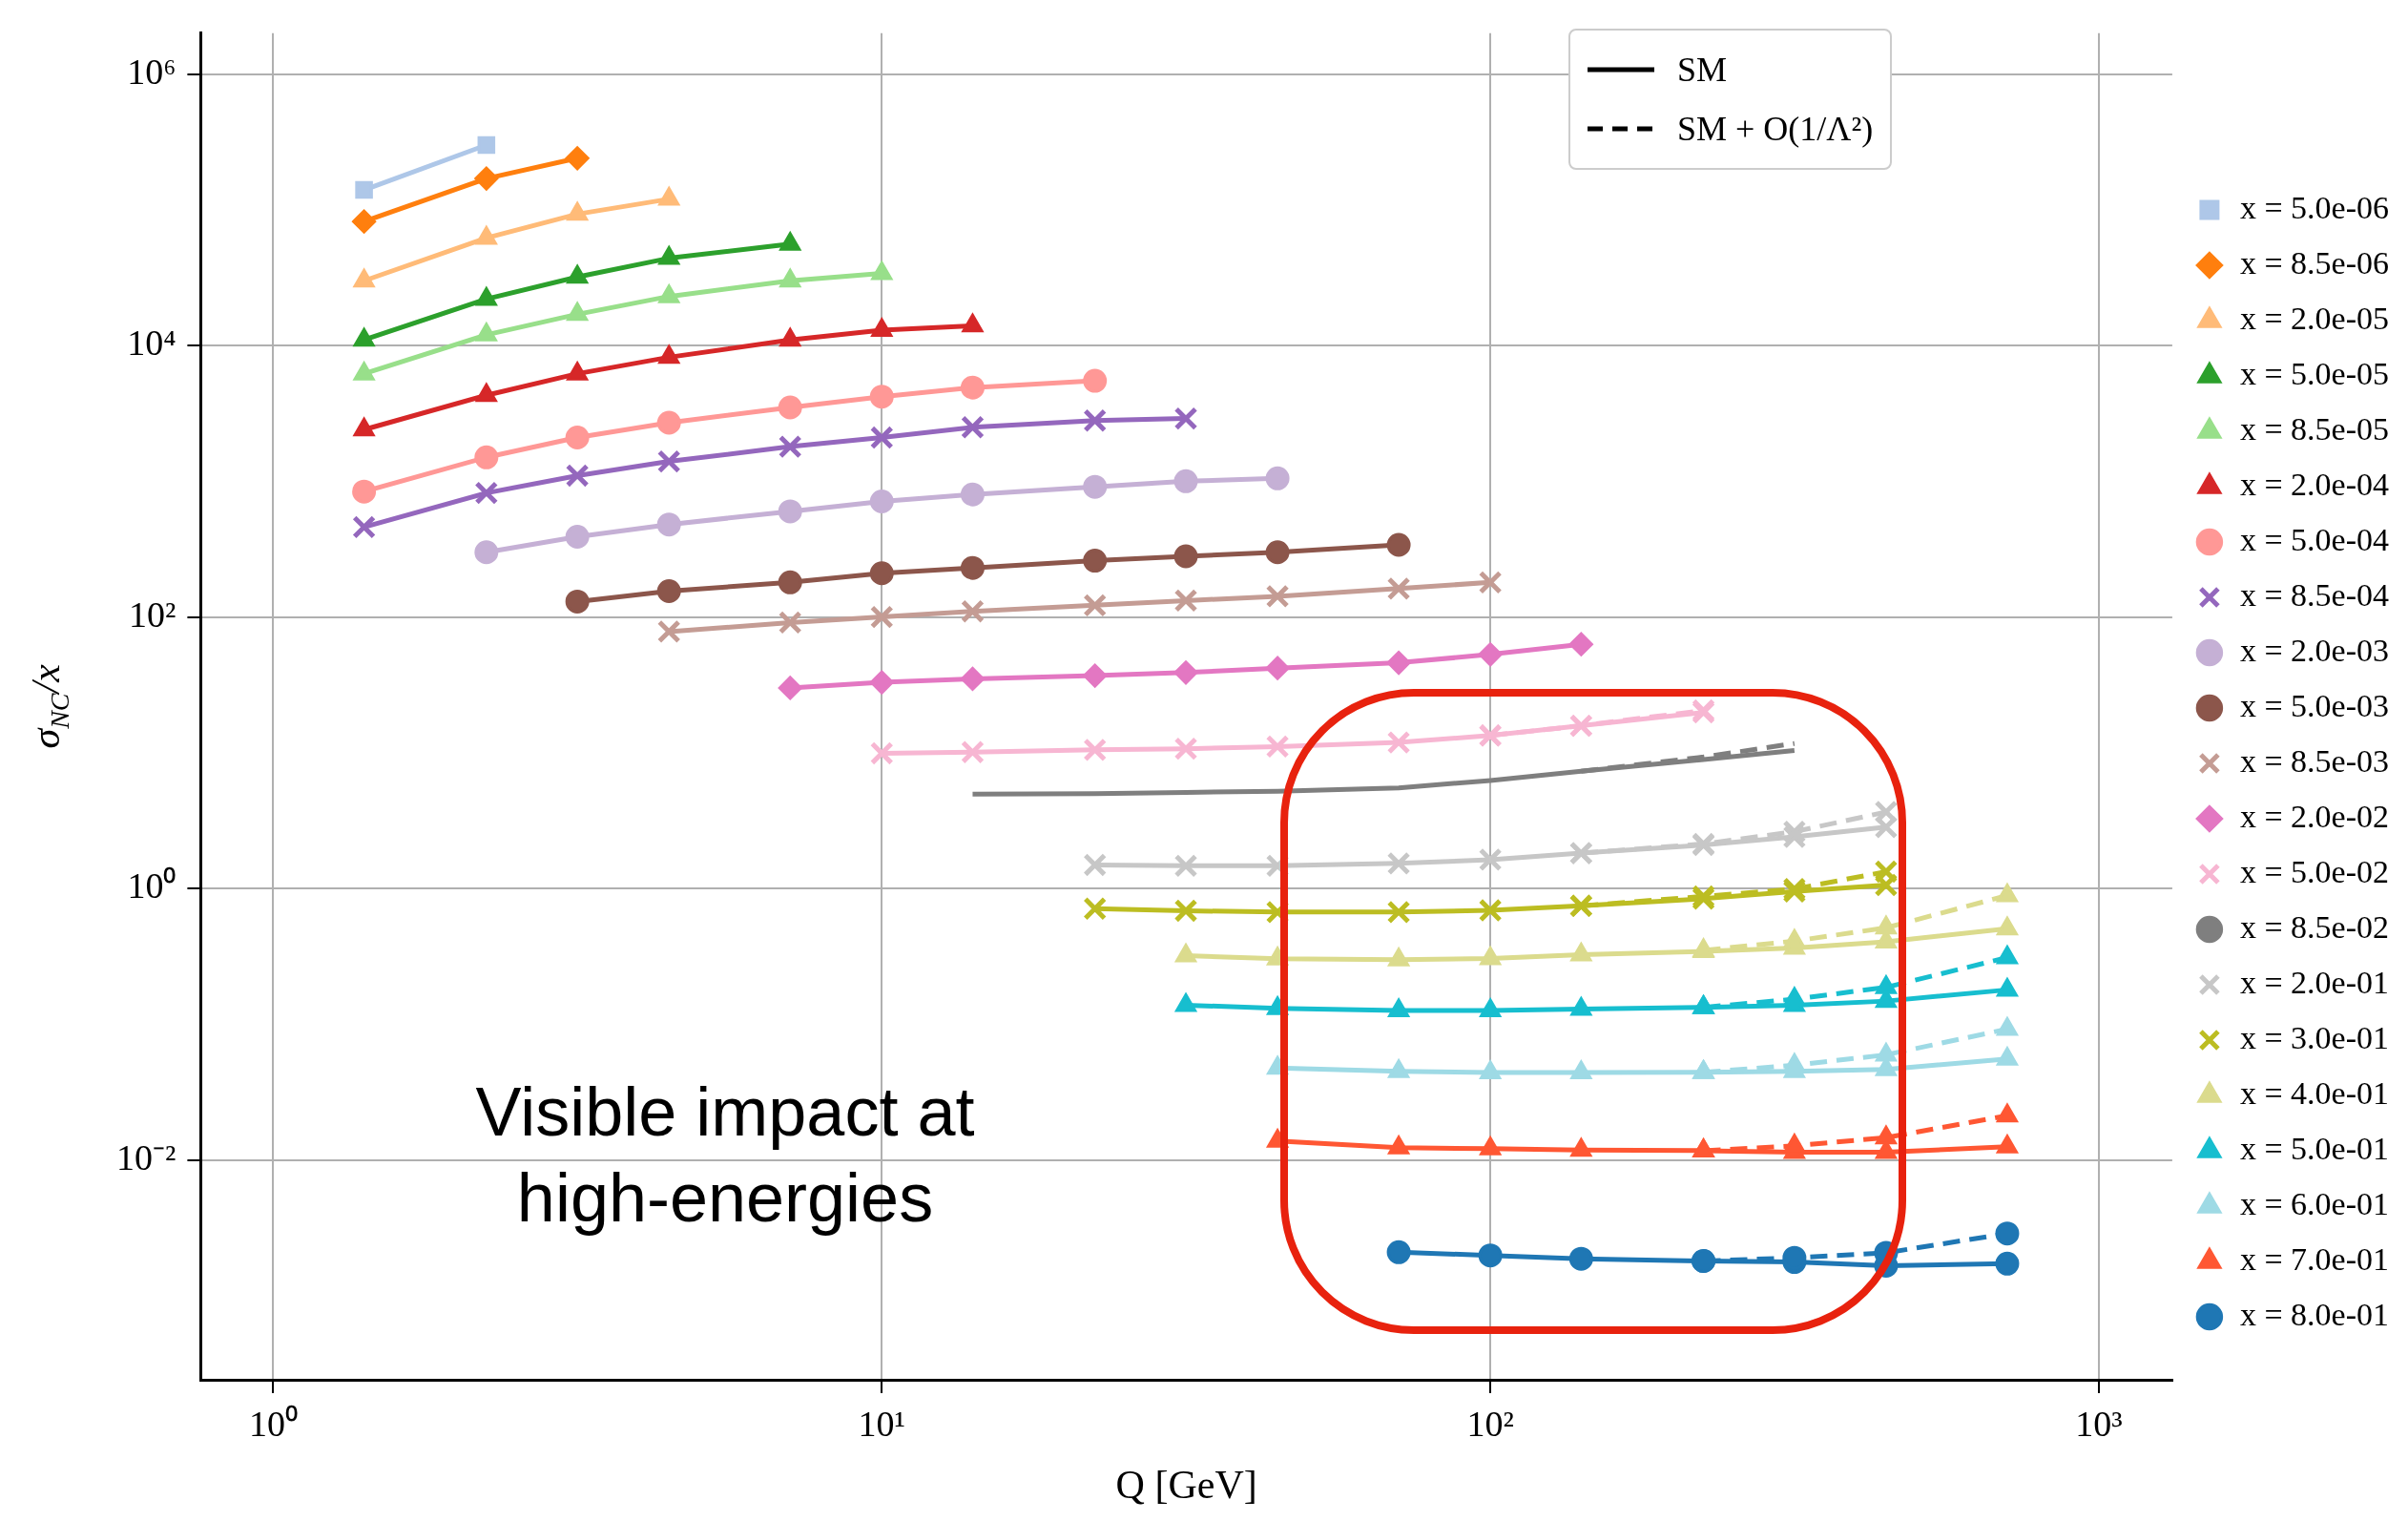  I want to click on legend-label: x = 2.0e-05, so click(2314, 318).